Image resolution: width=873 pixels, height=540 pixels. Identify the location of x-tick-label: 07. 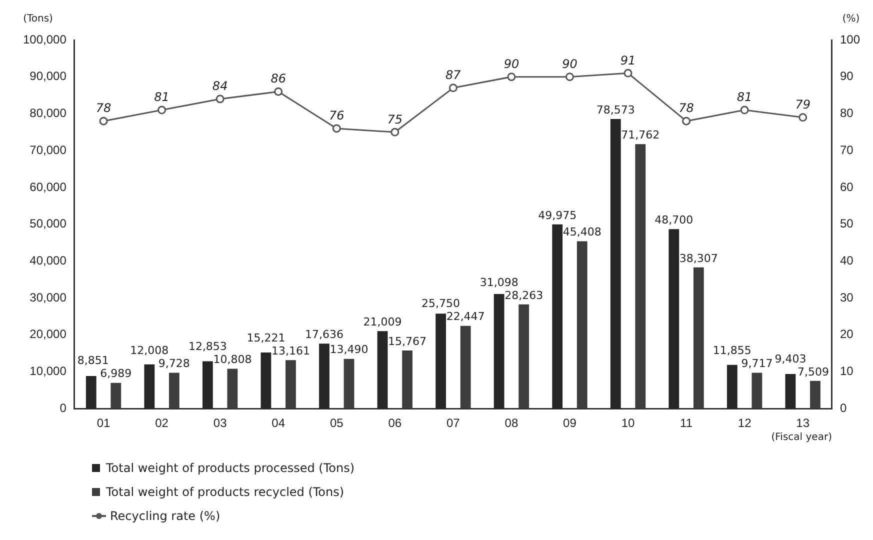
(453, 423).